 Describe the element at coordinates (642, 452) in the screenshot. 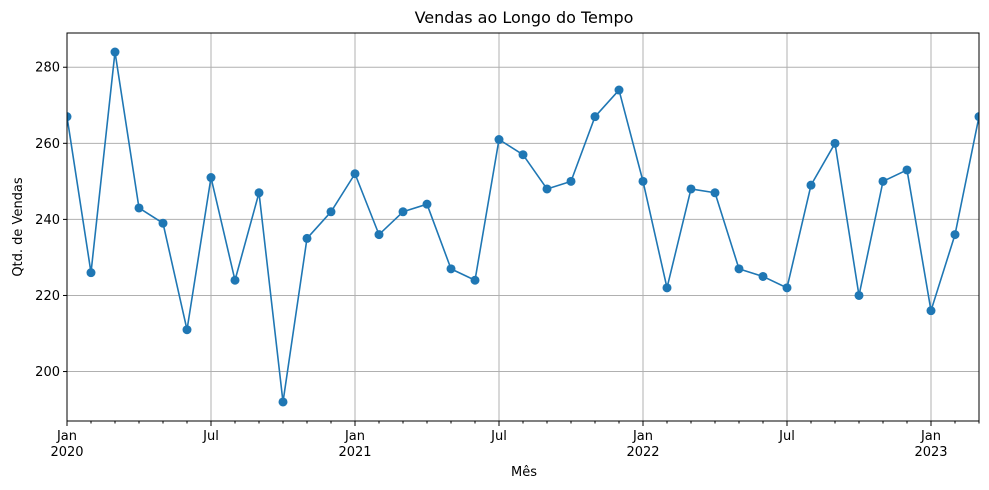

I see `x-tick-year-label: 2022` at that location.